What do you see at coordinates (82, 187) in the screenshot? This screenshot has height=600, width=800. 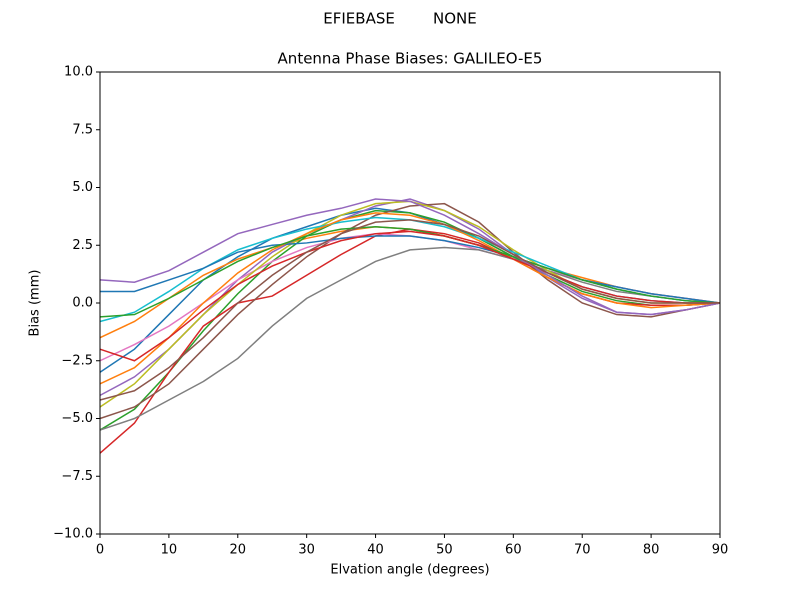 I see `y-tick-label: 5.0` at bounding box center [82, 187].